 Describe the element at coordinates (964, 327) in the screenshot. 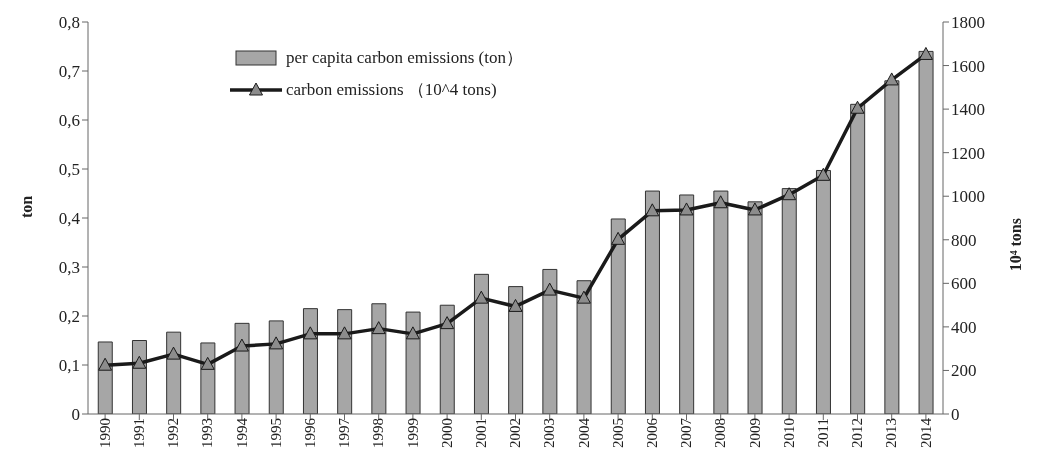

I see `y2-tick-label: 400` at that location.